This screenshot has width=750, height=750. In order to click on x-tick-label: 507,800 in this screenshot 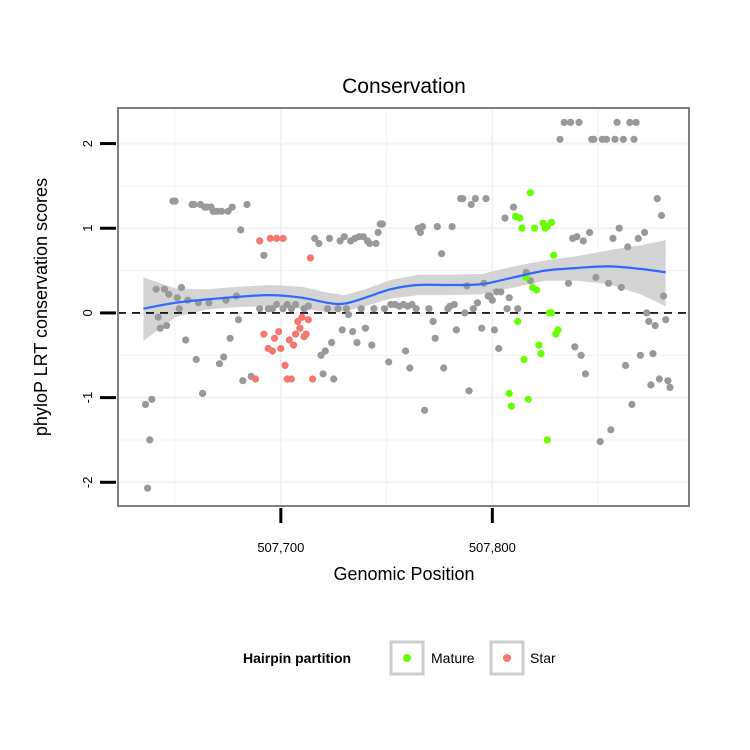, I will do `click(492, 547)`.